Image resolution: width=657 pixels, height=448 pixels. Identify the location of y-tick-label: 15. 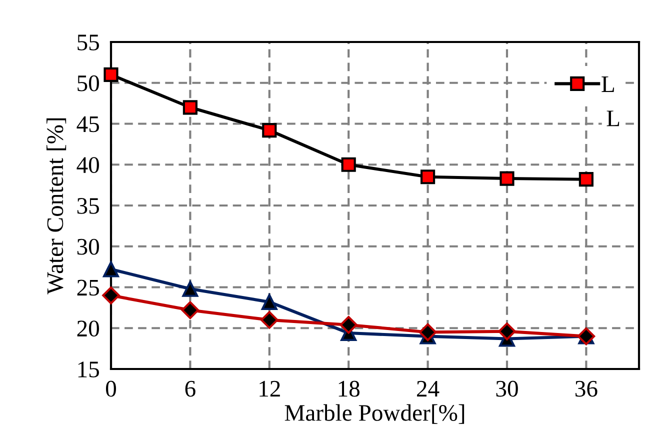
(88, 370).